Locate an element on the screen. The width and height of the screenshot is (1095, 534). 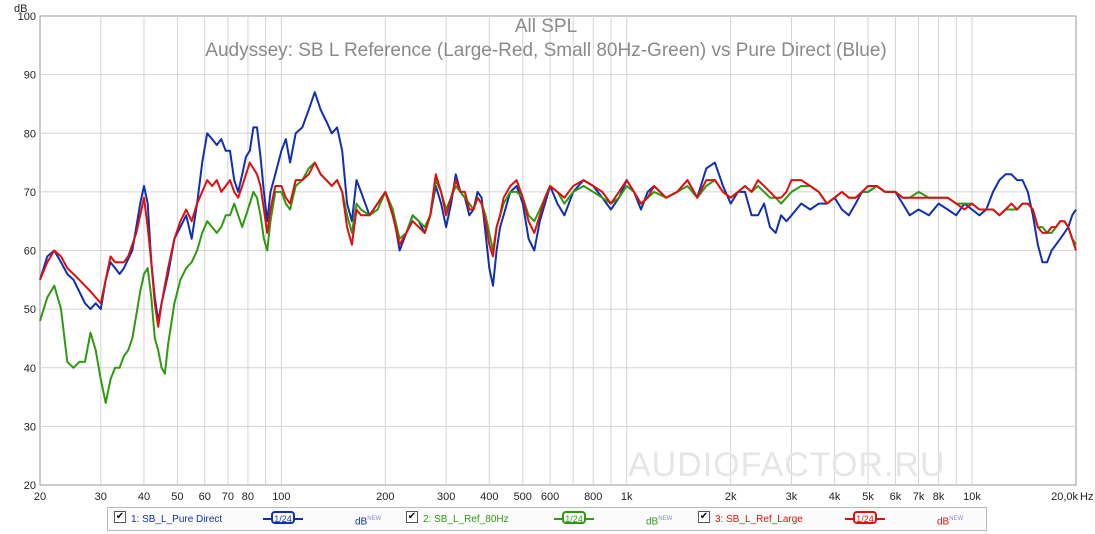
x-tick-label: 3k is located at coordinates (792, 497).